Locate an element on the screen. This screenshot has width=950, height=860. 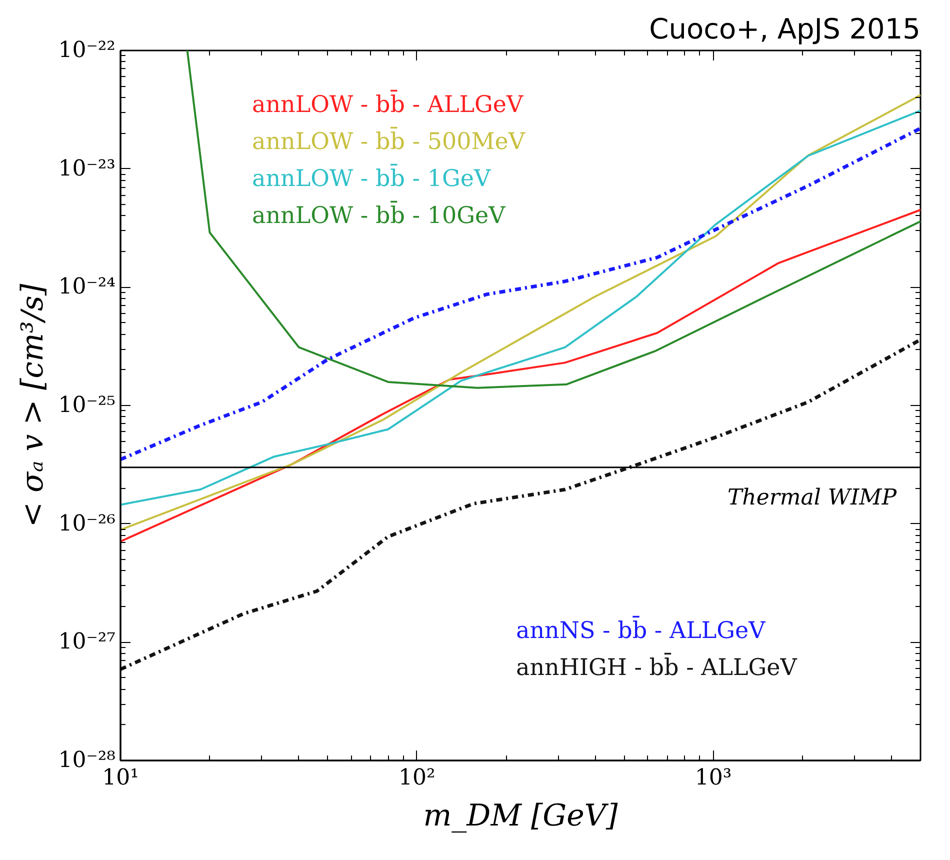
text: annLOW - bb̄ - ALLGeV is located at coordinates (388, 105).